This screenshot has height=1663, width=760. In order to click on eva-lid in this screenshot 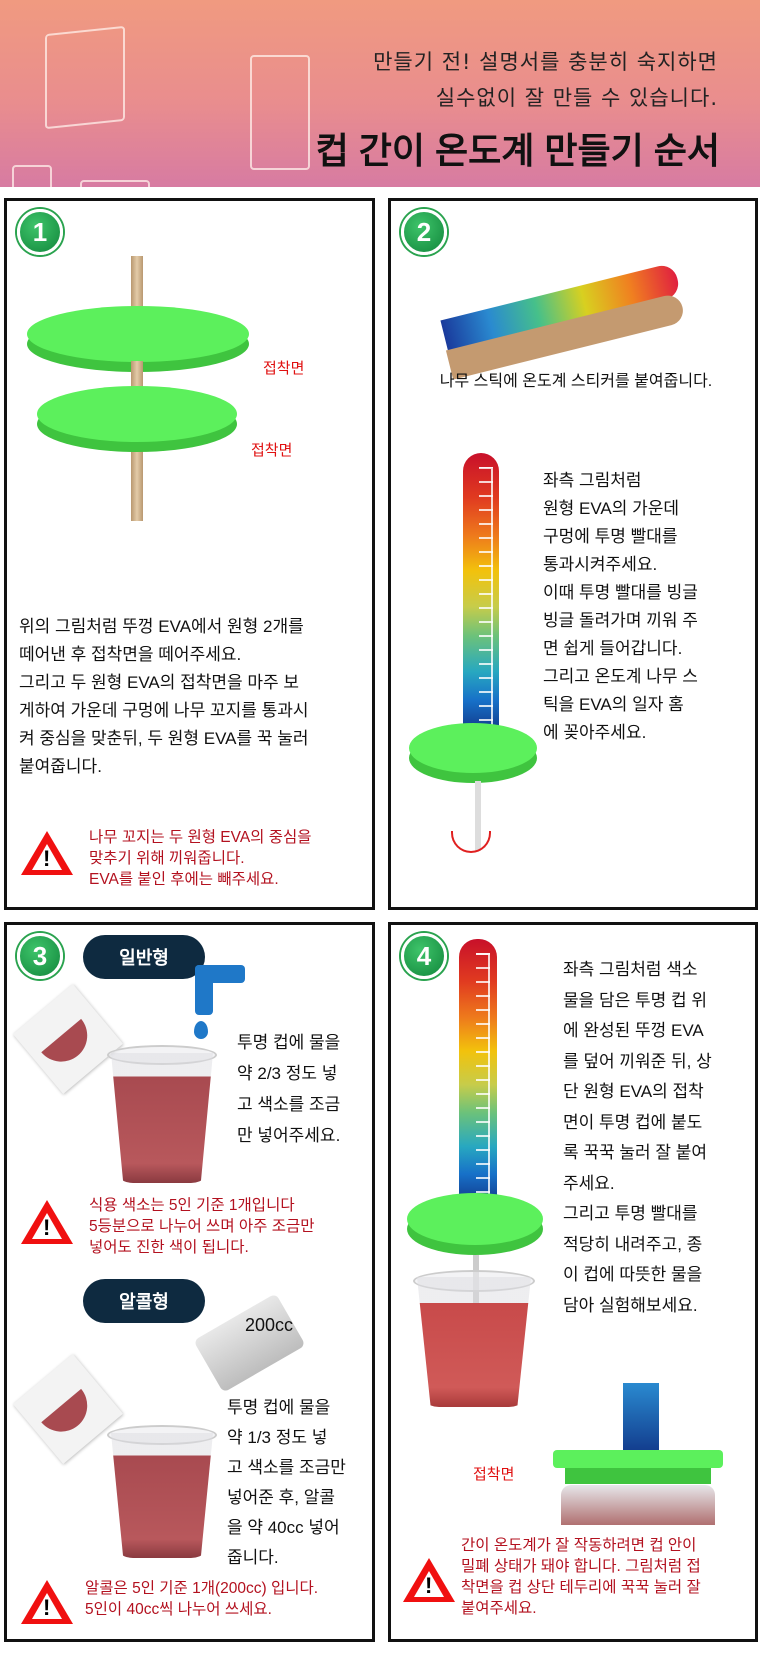, I will do `click(475, 1219)`.